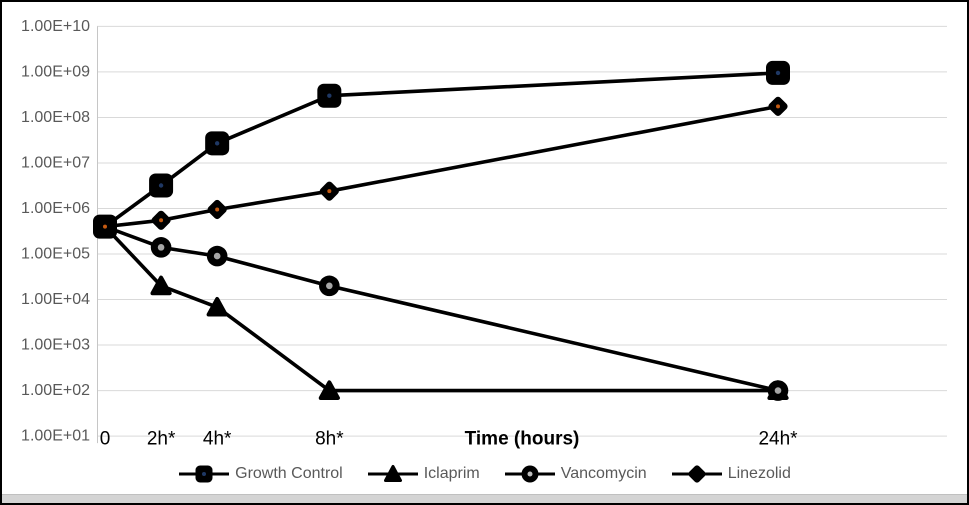 The width and height of the screenshot is (969, 505). Describe the element at coordinates (55, 345) in the screenshot. I see `y-axis-tick-label: 1.00E+03` at that location.